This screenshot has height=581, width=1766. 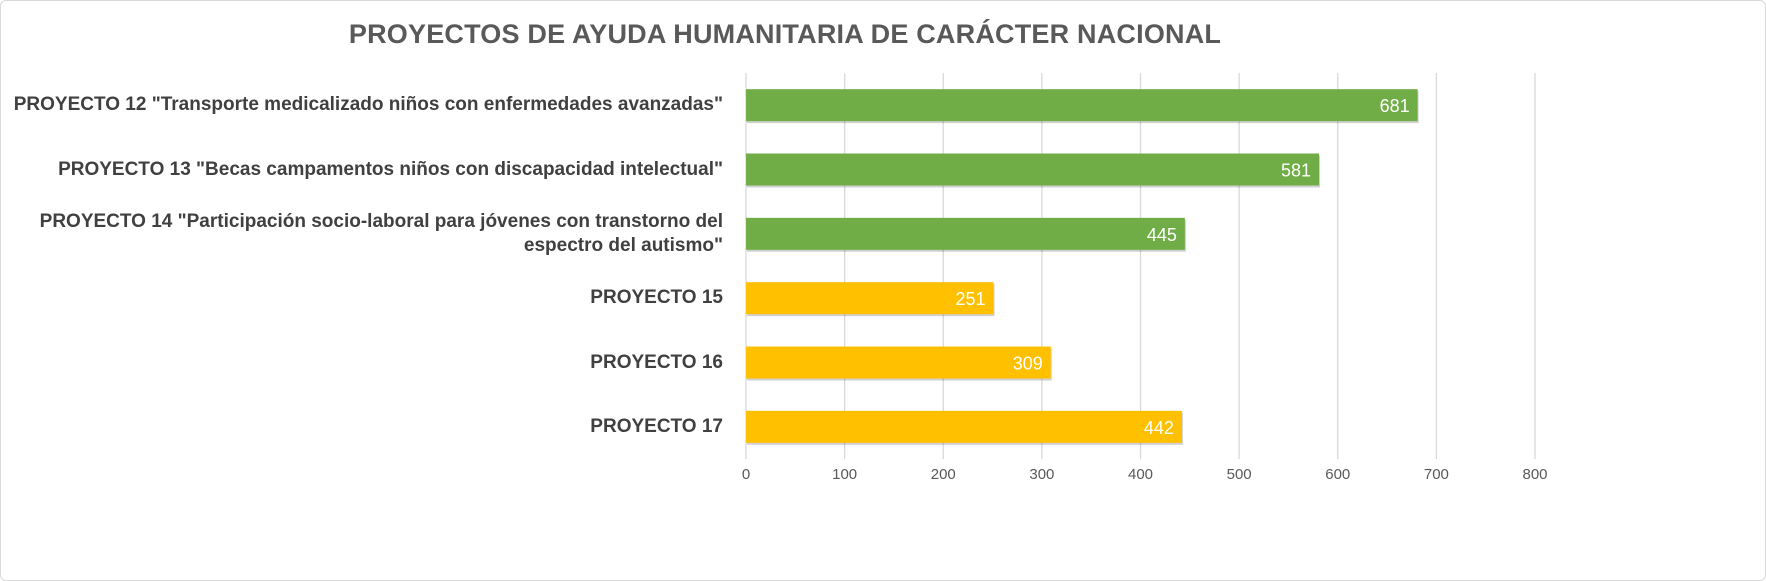 I want to click on x-tick-label: 0, so click(x=746, y=474).